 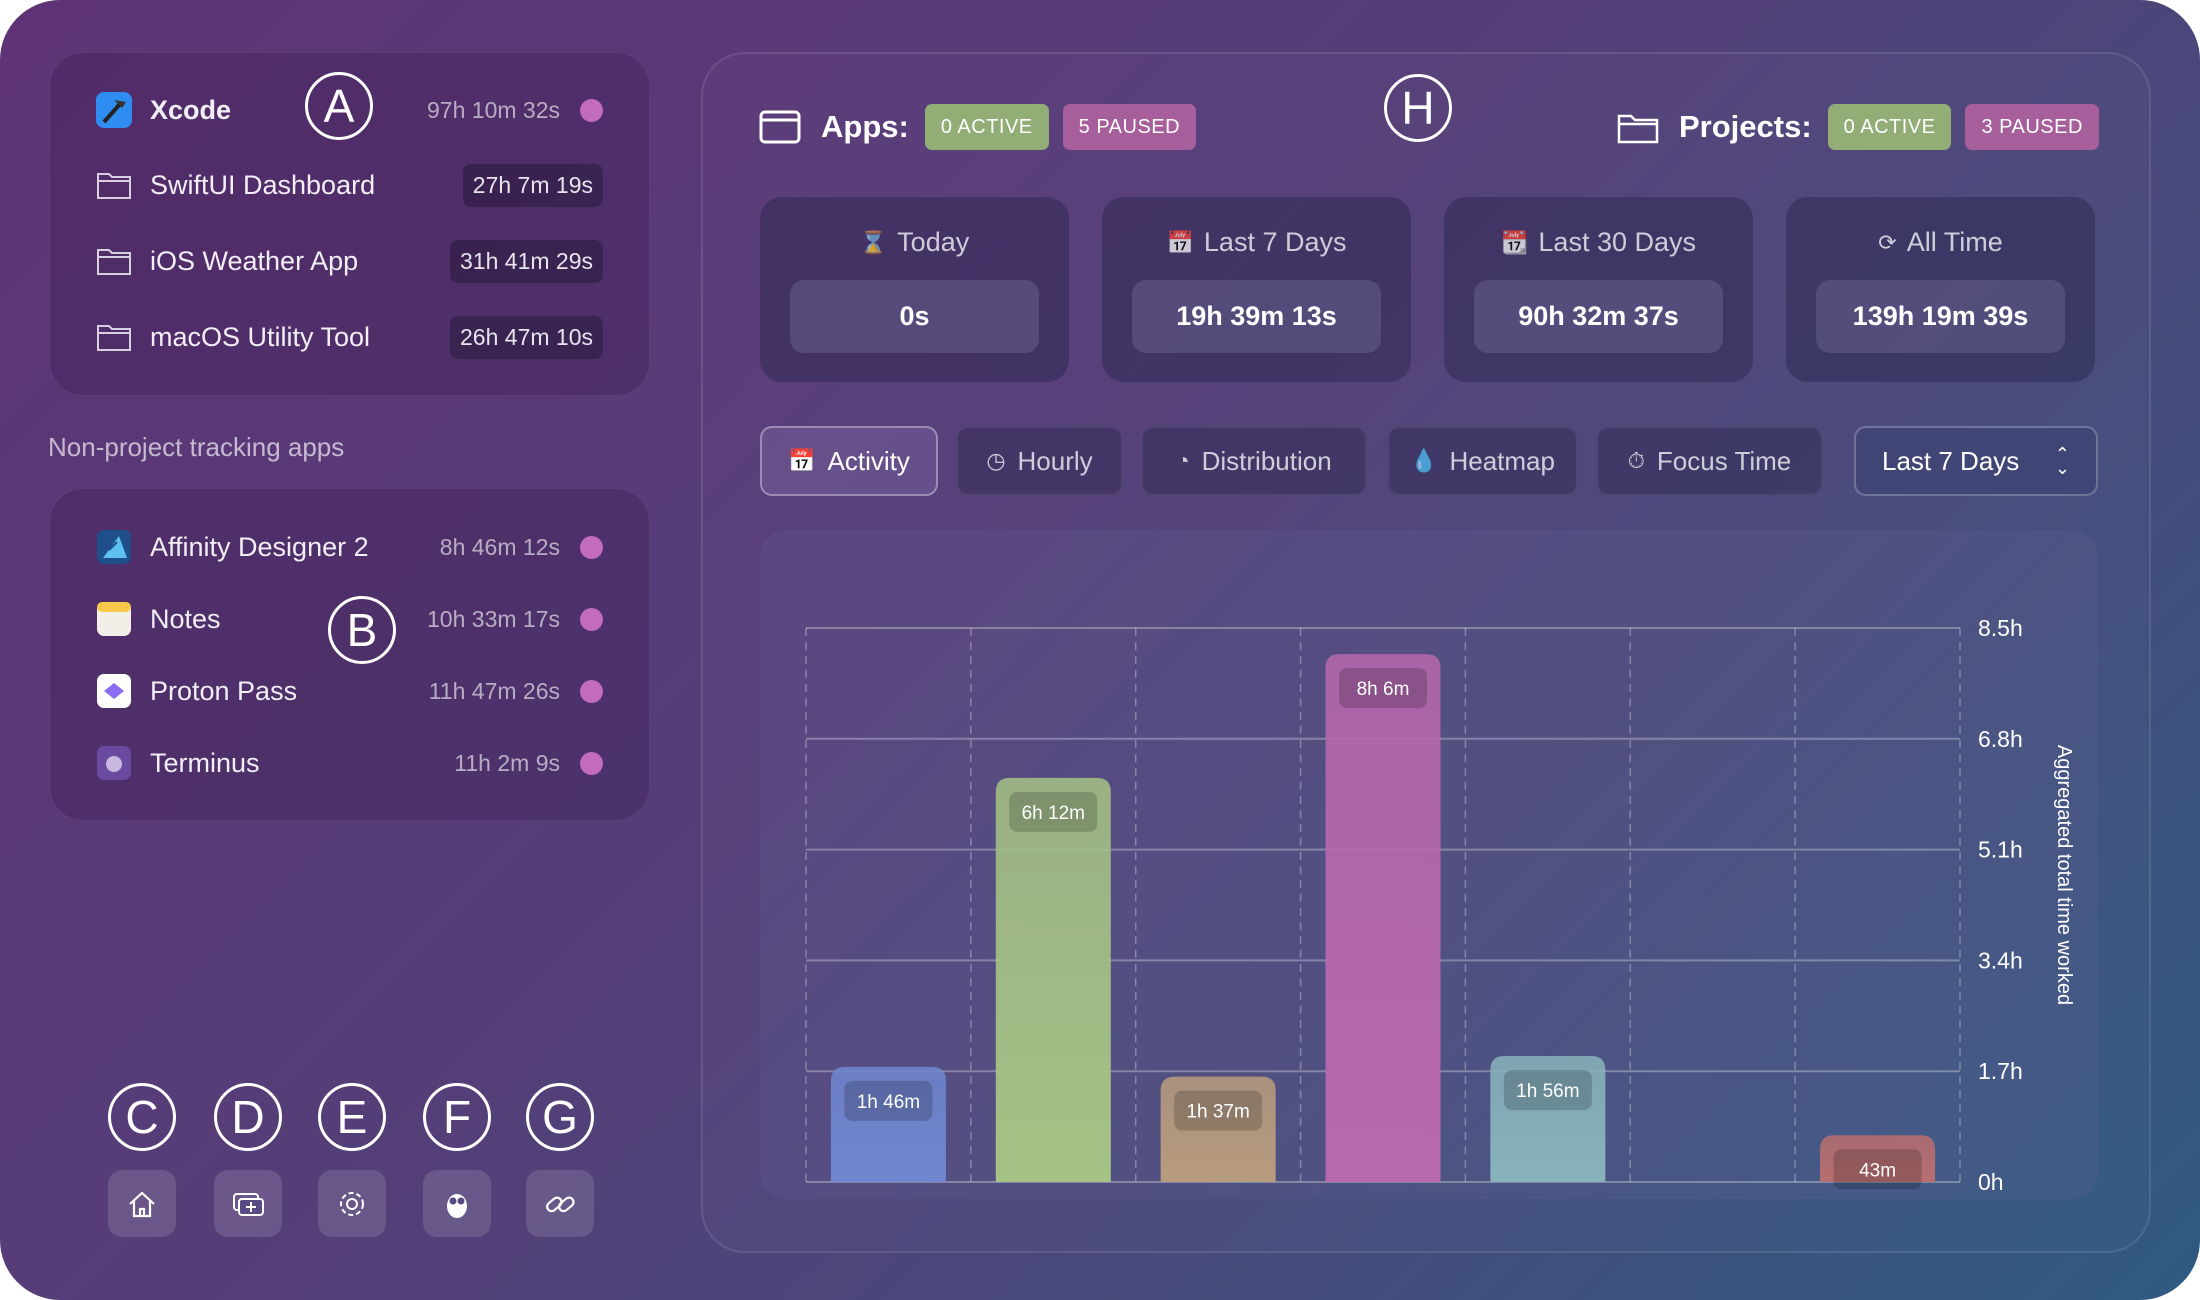 What do you see at coordinates (248, 1203) in the screenshot?
I see `nav-button-add-window` at bounding box center [248, 1203].